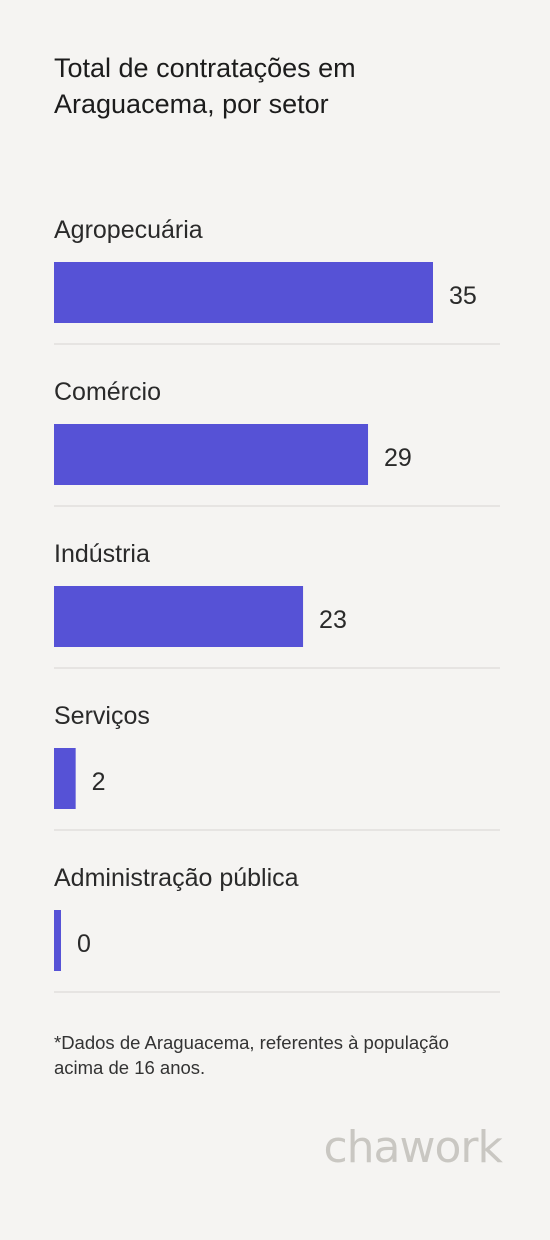  I want to click on category-label-servicos: Serviços, so click(102, 716).